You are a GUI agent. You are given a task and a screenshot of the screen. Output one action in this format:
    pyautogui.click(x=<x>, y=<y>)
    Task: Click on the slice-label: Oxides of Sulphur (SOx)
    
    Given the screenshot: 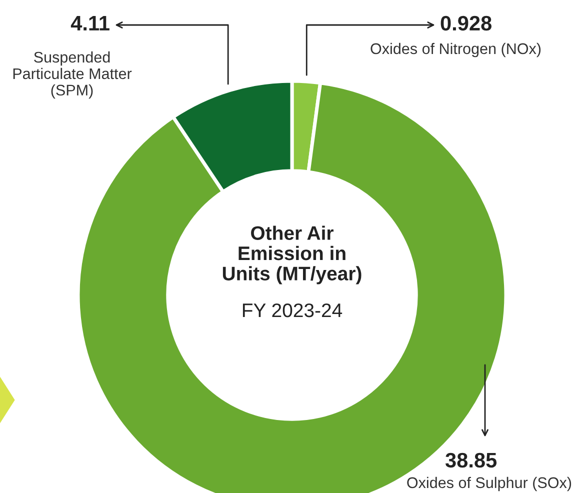 What is the action you would take?
    pyautogui.click(x=489, y=484)
    